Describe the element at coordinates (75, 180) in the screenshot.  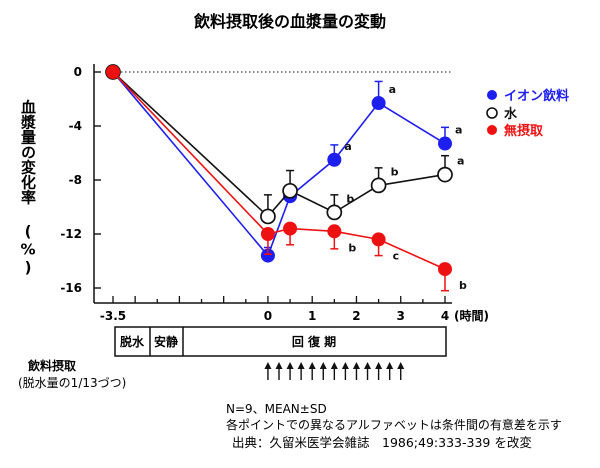
I see `y-tick-label: -8` at that location.